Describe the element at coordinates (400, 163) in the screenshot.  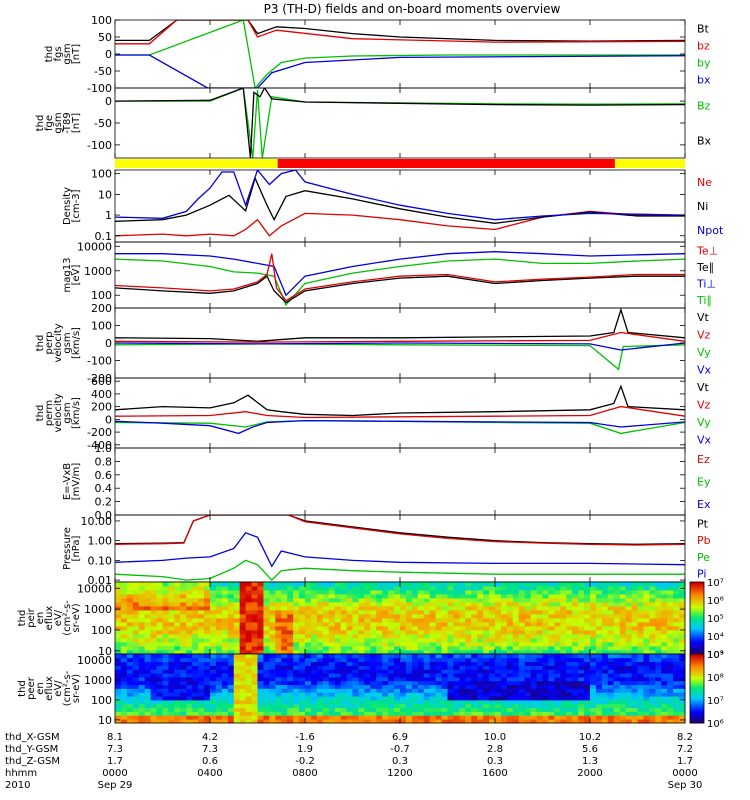
I see `panel-mode-bar` at that location.